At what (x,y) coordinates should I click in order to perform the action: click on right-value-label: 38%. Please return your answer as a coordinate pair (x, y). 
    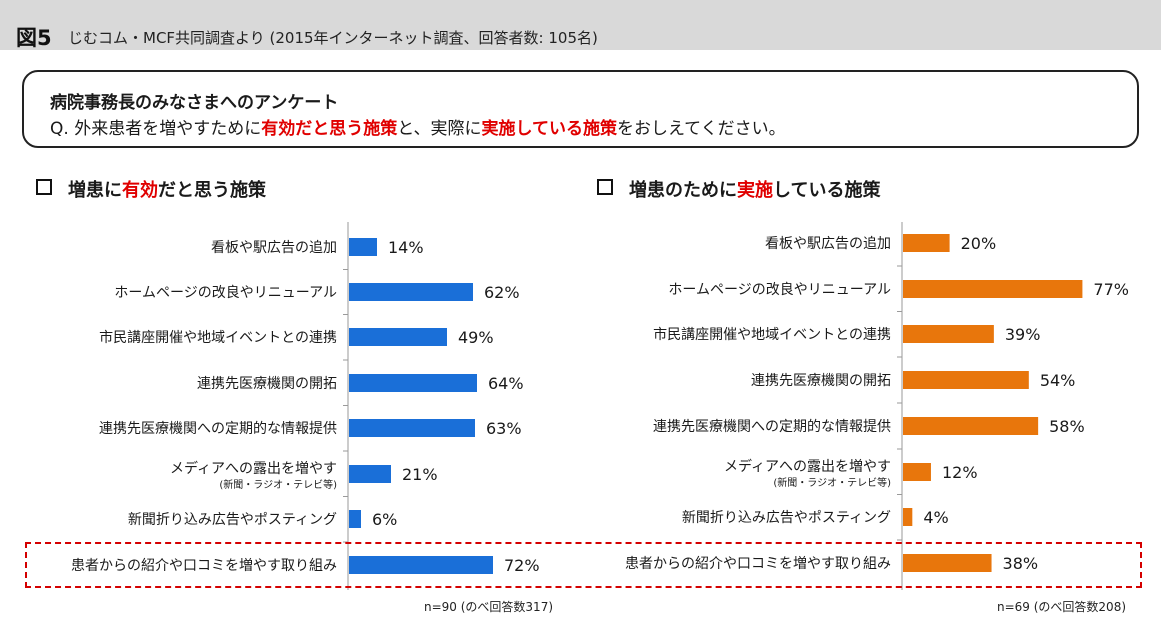
    Looking at the image, I should click on (1021, 563).